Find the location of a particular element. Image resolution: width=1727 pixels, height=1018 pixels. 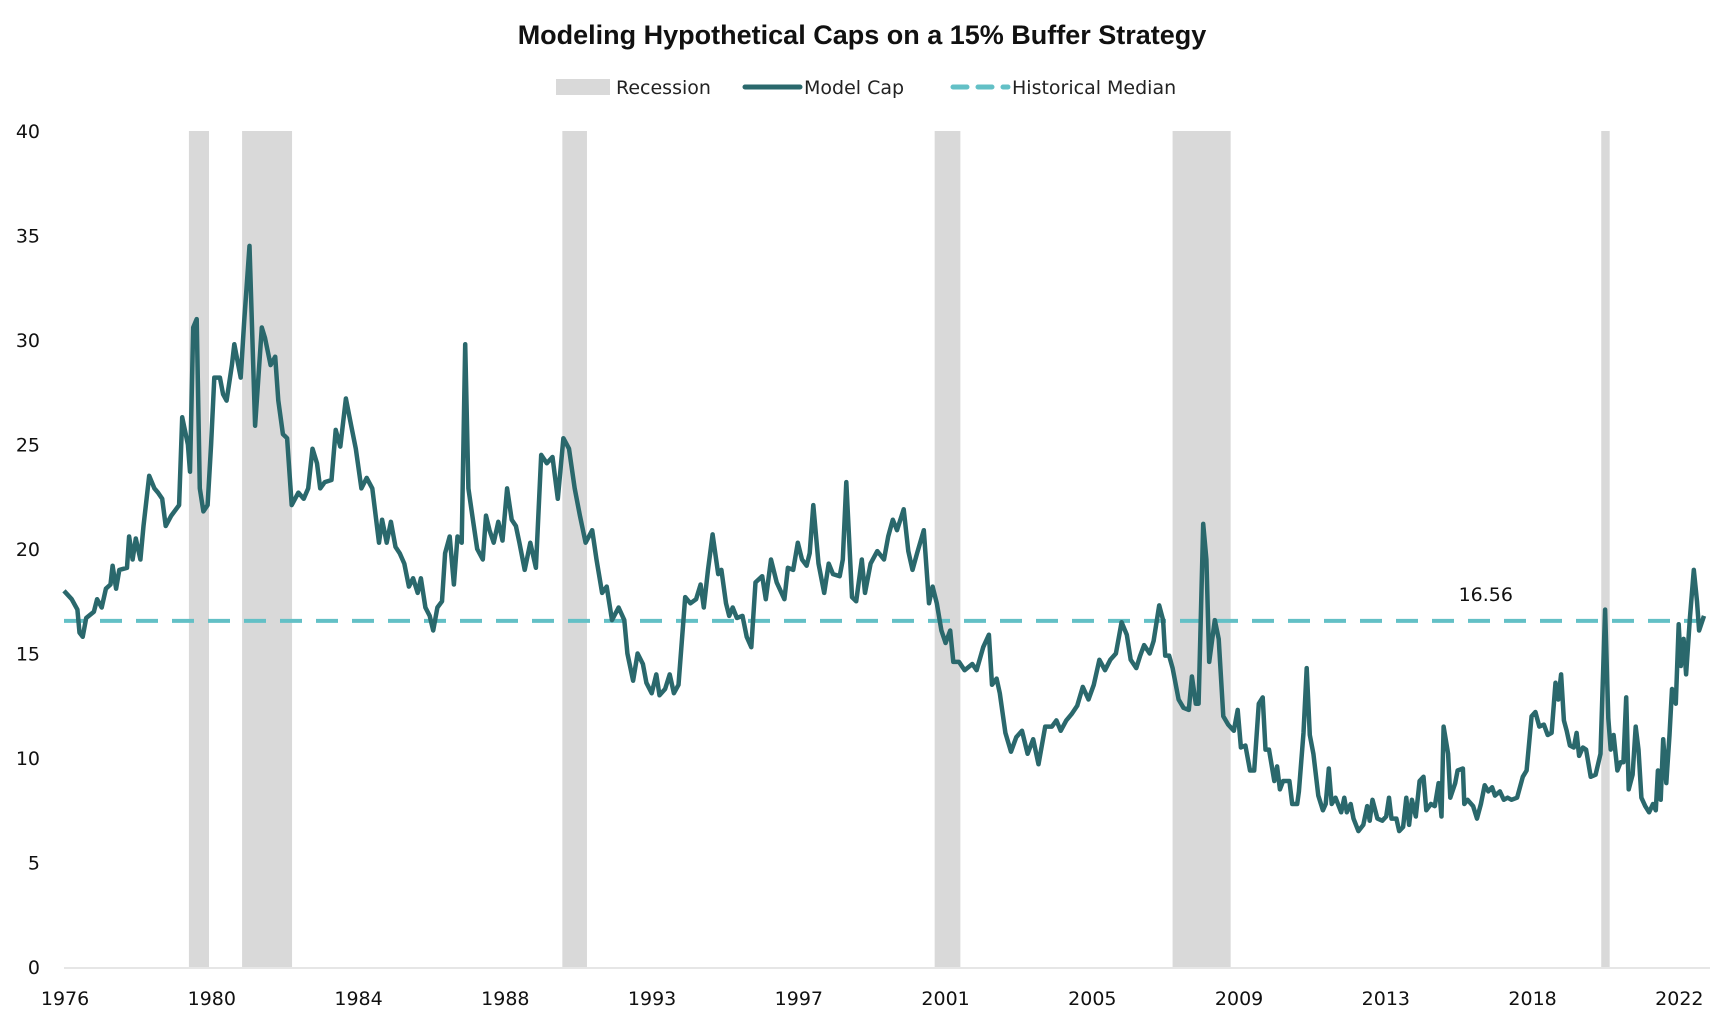

x-tick-label: 1997 is located at coordinates (799, 999).